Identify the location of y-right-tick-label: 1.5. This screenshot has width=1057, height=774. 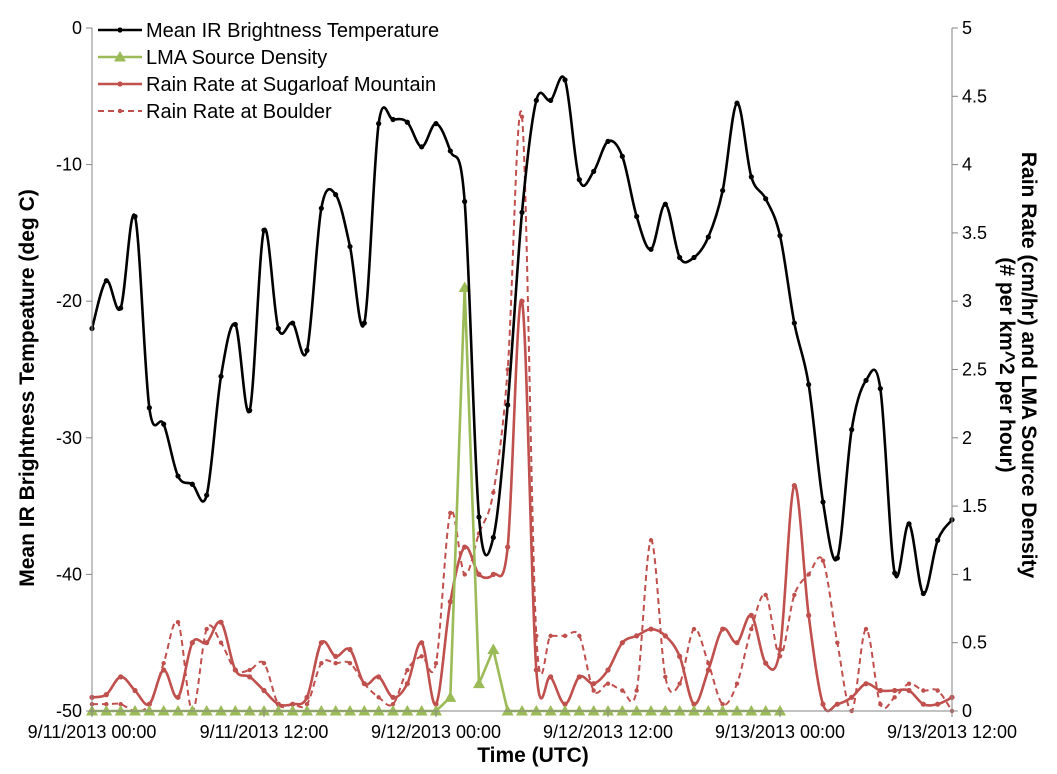
(974, 506).